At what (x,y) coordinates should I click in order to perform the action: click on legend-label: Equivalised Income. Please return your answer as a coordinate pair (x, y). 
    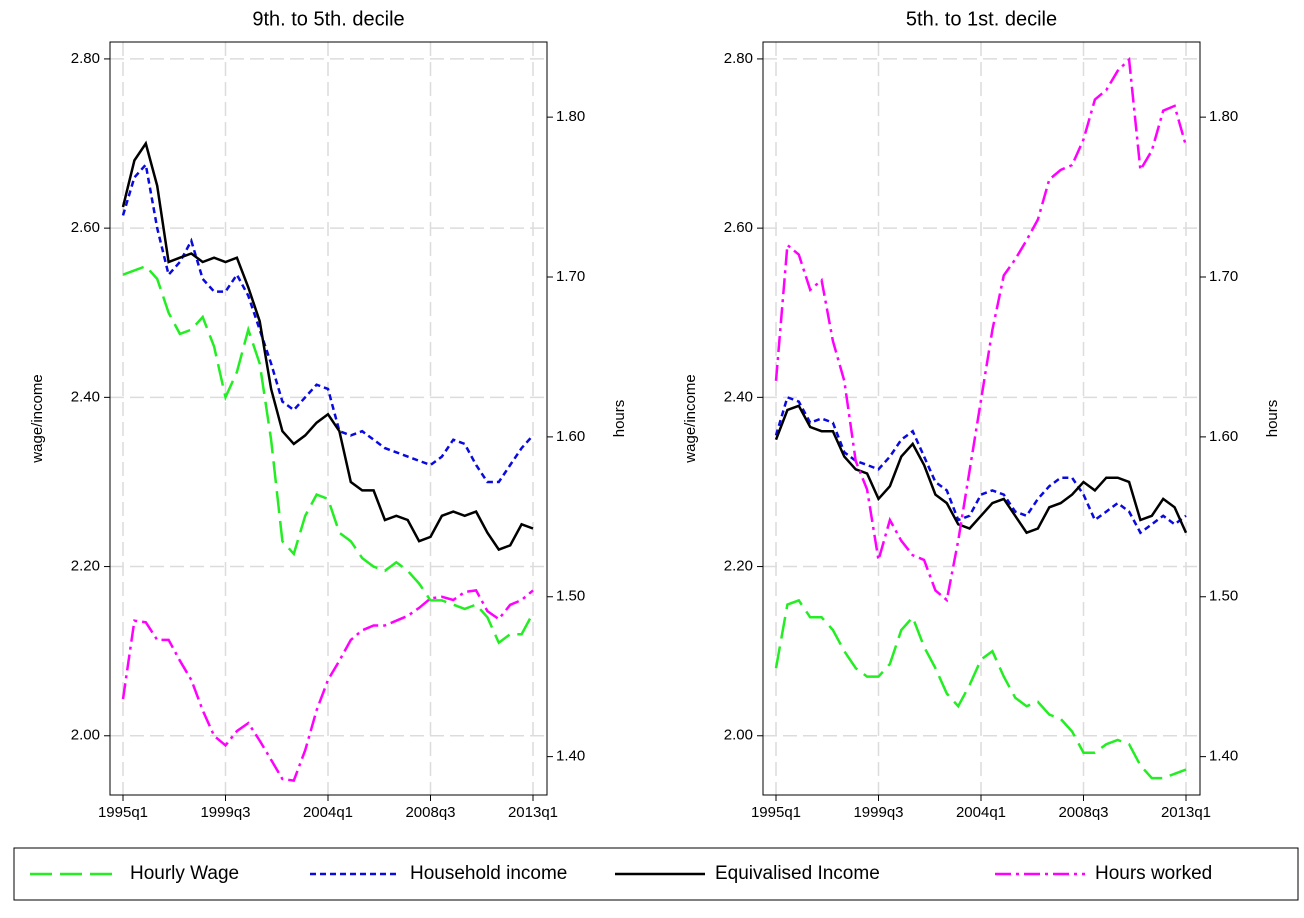
    Looking at the image, I should click on (797, 873).